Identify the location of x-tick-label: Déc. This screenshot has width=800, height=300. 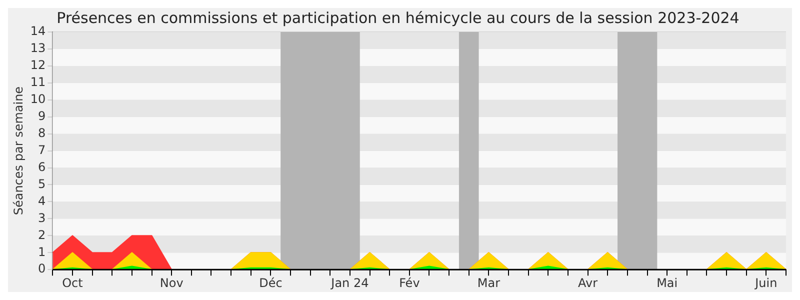
(270, 283).